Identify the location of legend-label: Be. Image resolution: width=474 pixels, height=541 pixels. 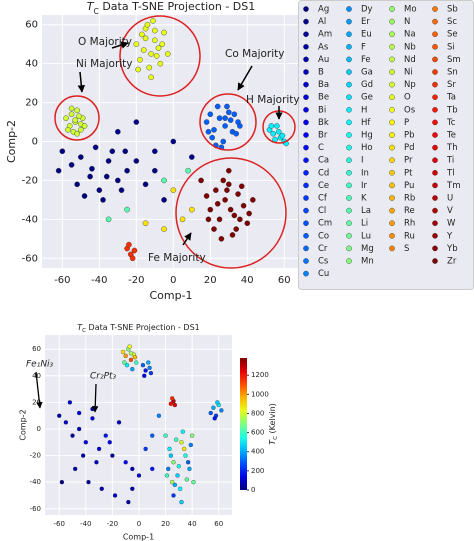
(323, 98).